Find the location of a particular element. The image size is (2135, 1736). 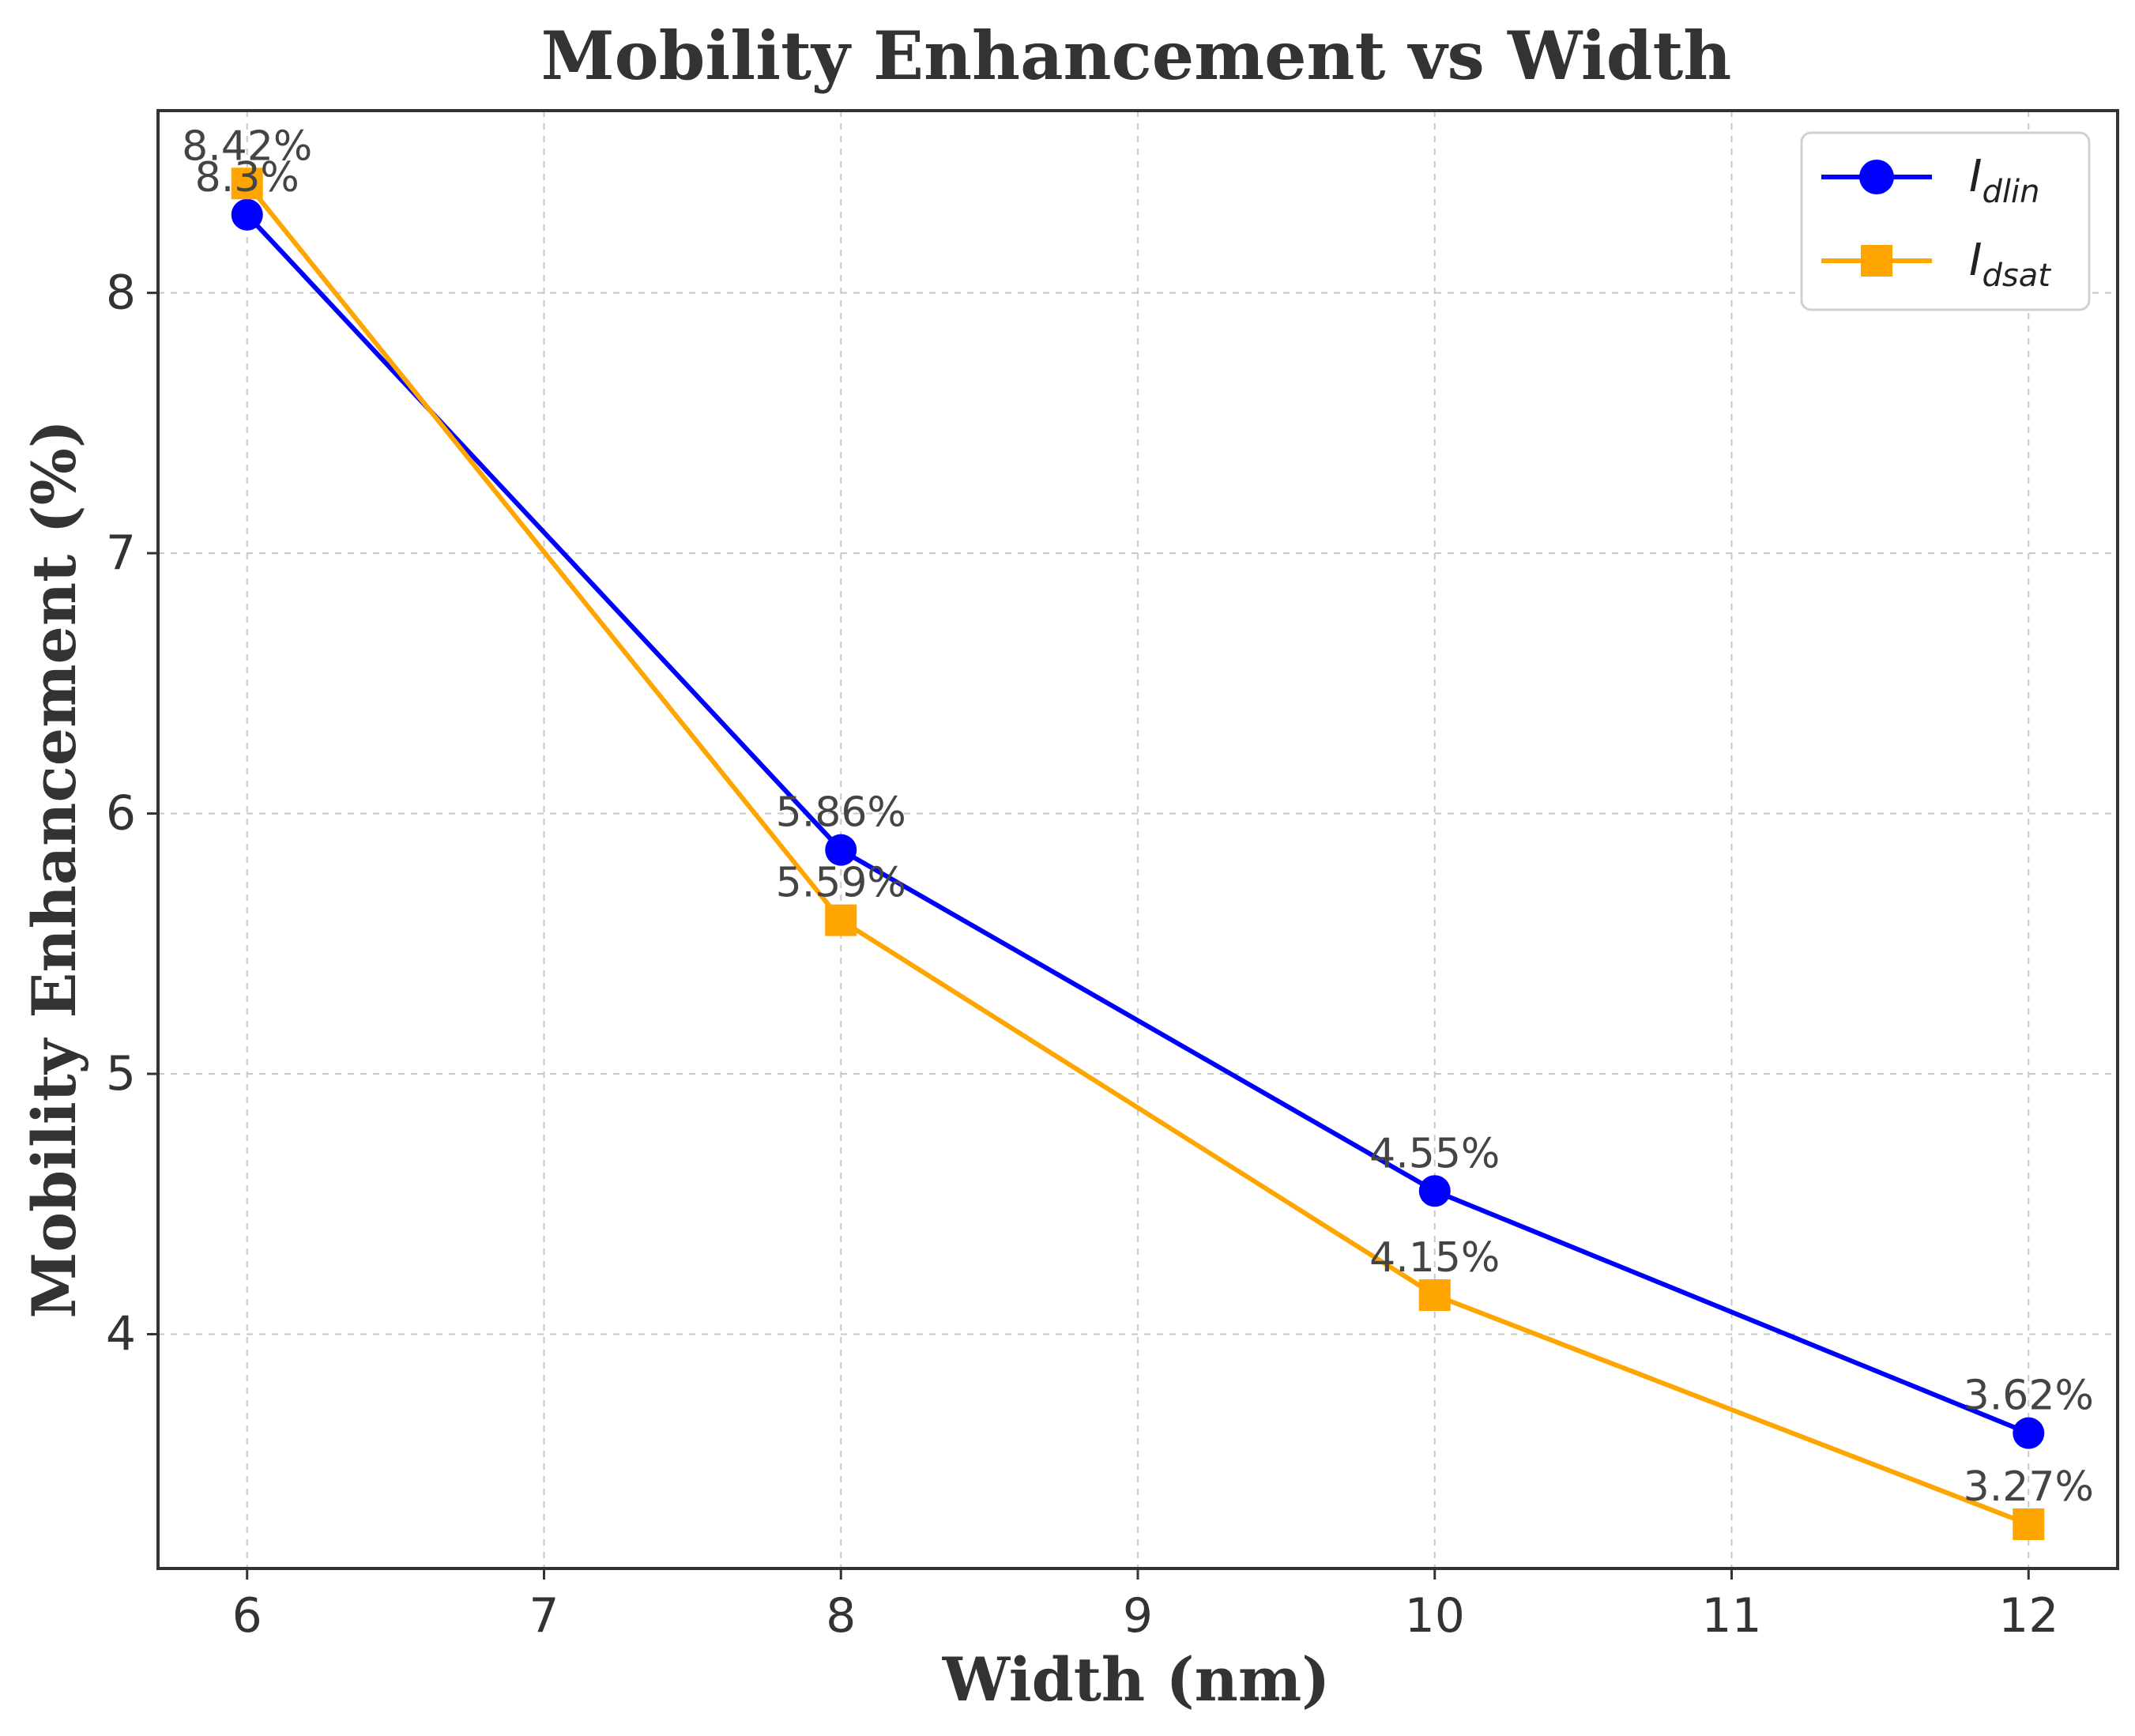

x-tick-label: 12 is located at coordinates (2028, 1616).